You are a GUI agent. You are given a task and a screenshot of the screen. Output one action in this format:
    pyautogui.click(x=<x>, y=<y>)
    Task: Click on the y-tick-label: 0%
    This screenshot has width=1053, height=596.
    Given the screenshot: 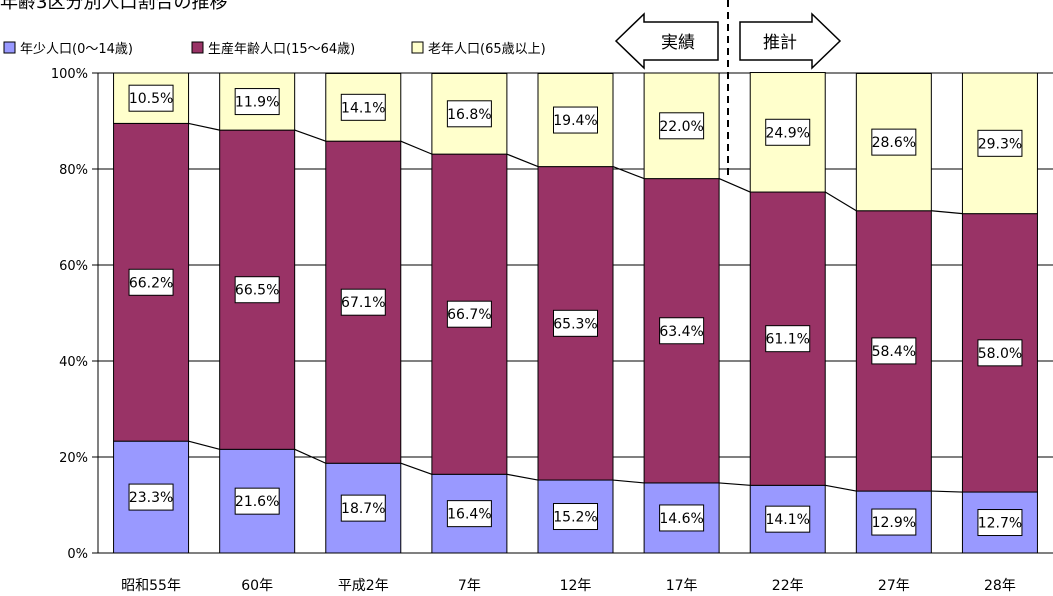 What is the action you would take?
    pyautogui.click(x=77, y=554)
    